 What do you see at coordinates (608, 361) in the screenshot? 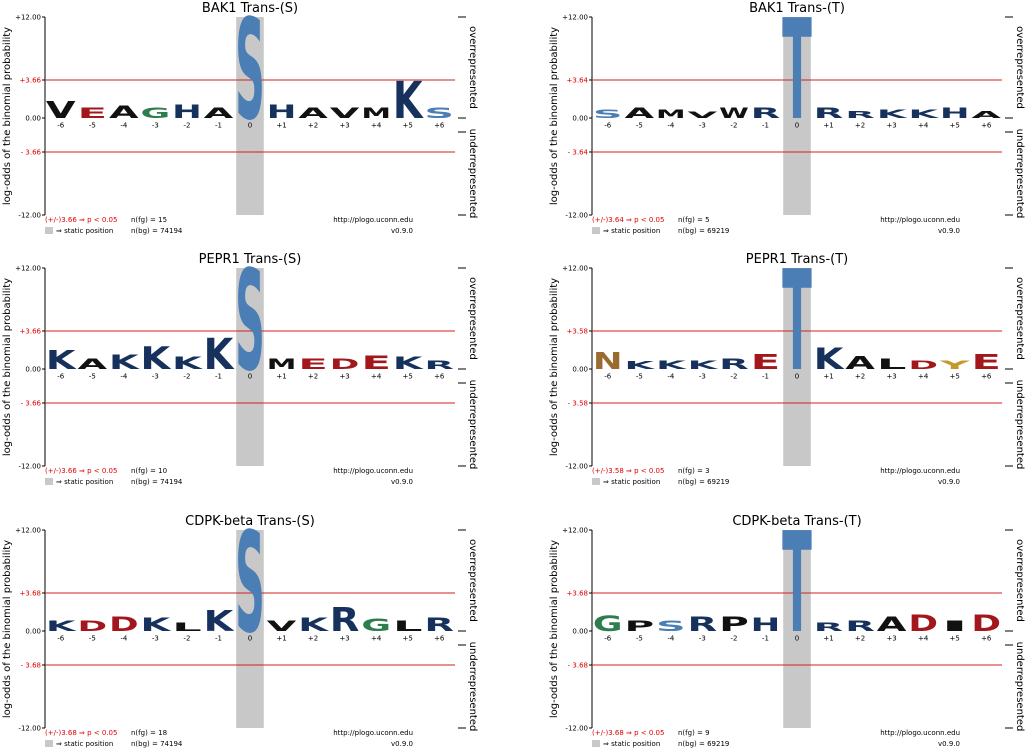
I see `residue-letter: N` at bounding box center [608, 361].